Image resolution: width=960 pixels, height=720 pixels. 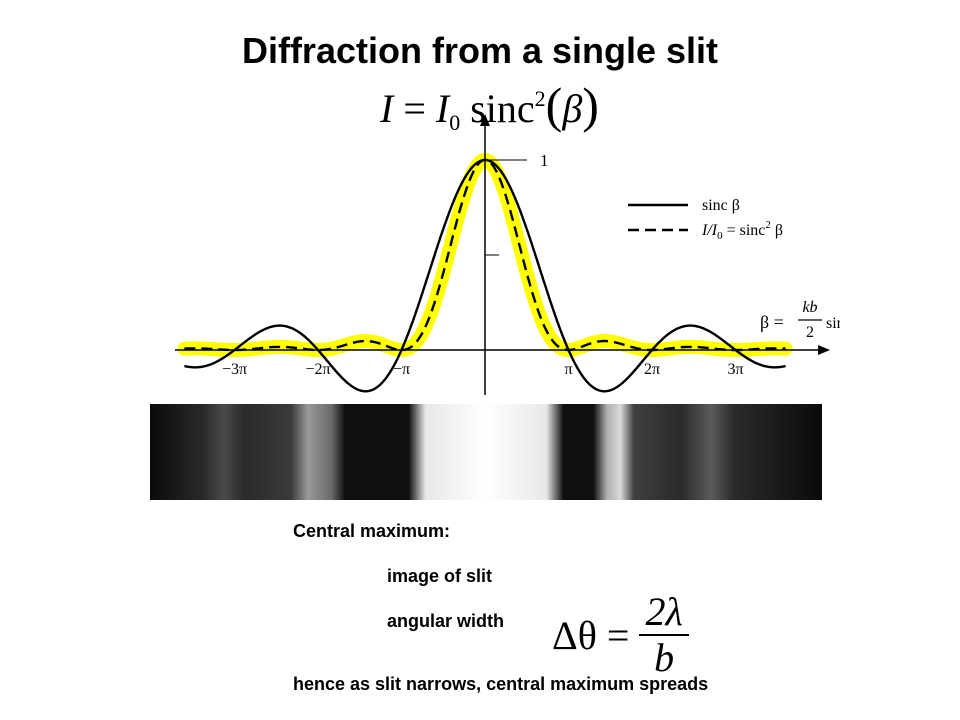 What do you see at coordinates (317, 369) in the screenshot?
I see `x-tick-label: −2π` at bounding box center [317, 369].